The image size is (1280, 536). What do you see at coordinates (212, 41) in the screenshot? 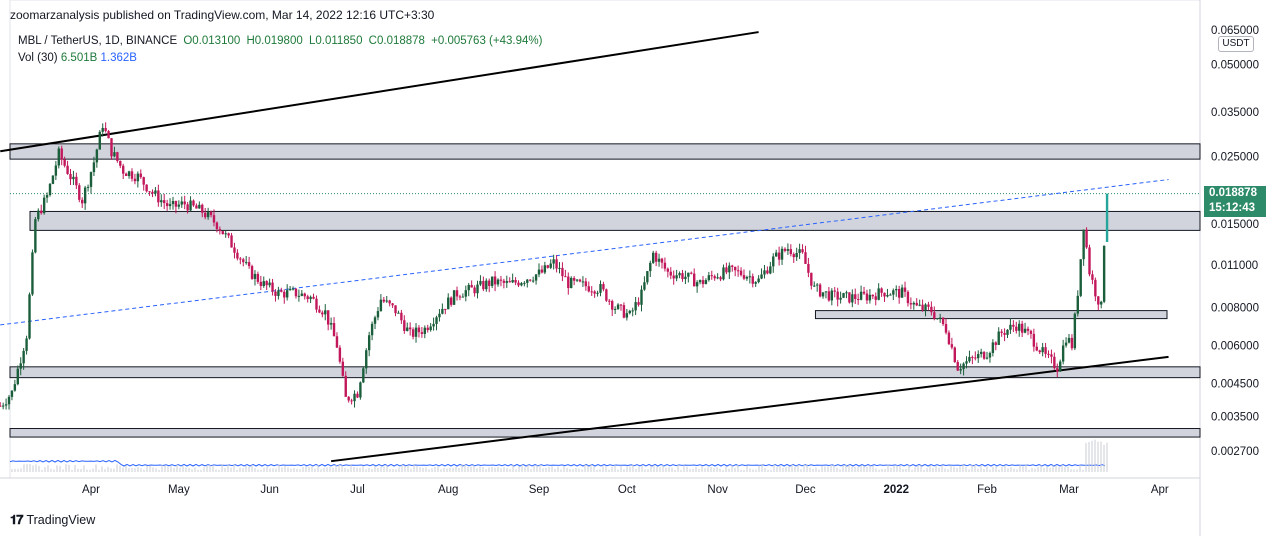
I see `open-value: O0.013100` at bounding box center [212, 41].